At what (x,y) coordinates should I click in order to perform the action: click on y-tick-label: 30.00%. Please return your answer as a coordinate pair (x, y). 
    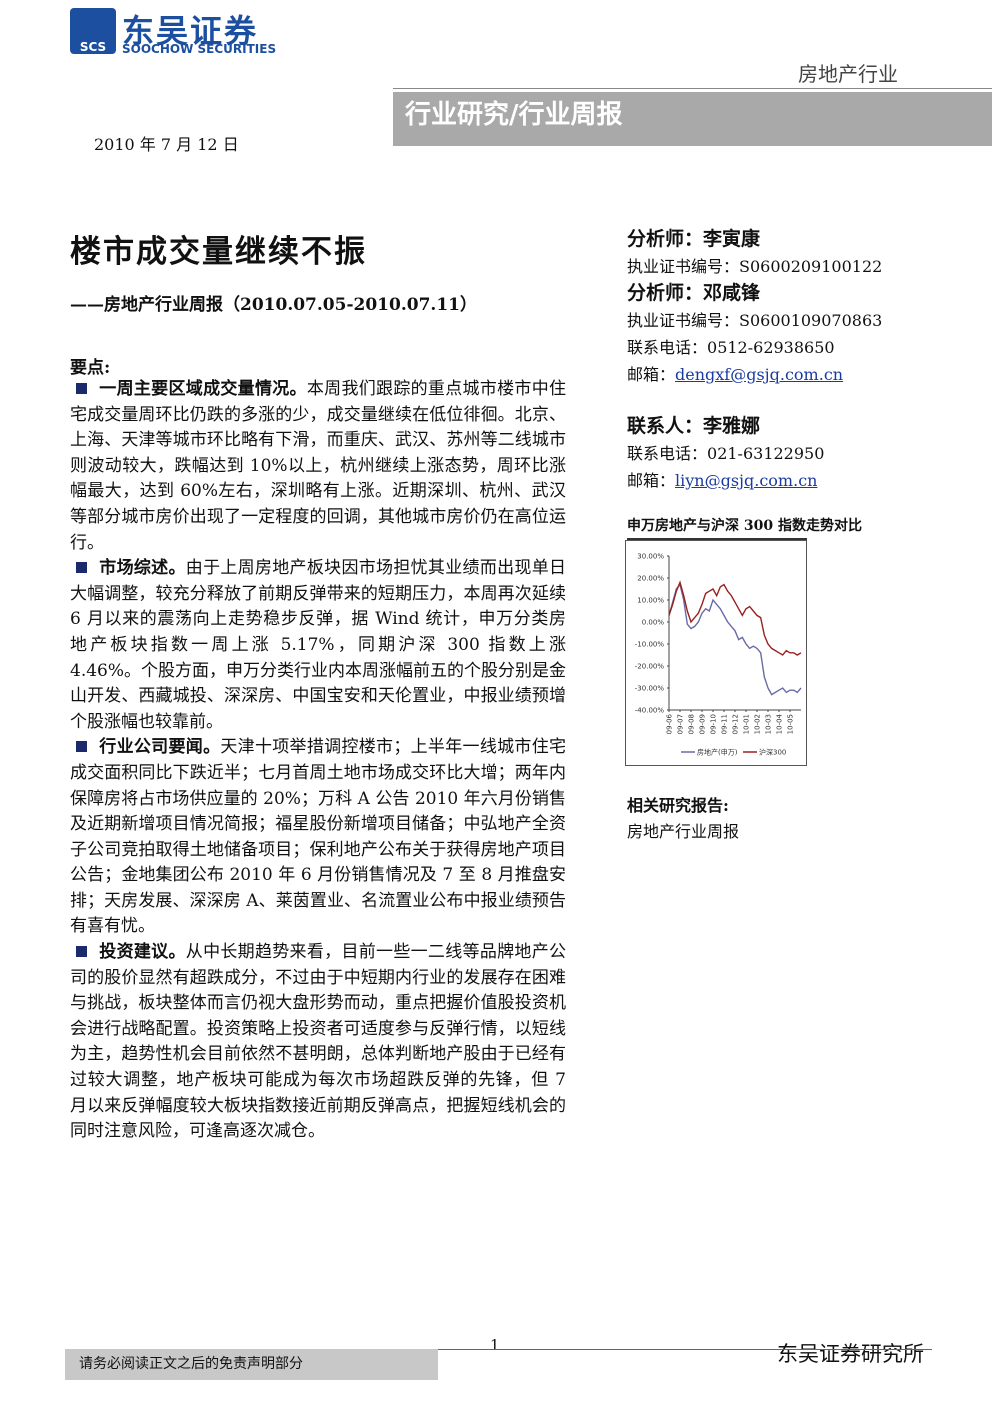
    Looking at the image, I should click on (650, 557).